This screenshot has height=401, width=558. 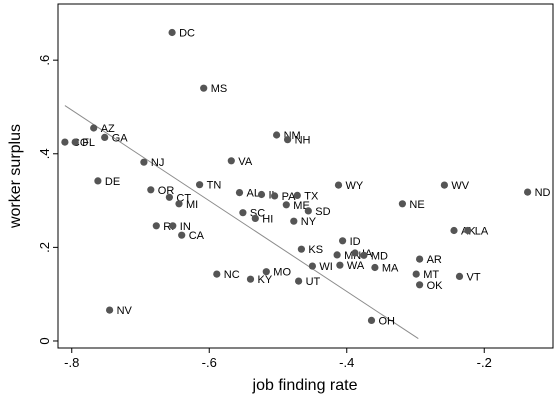 I want to click on data-point-va, so click(x=231, y=161).